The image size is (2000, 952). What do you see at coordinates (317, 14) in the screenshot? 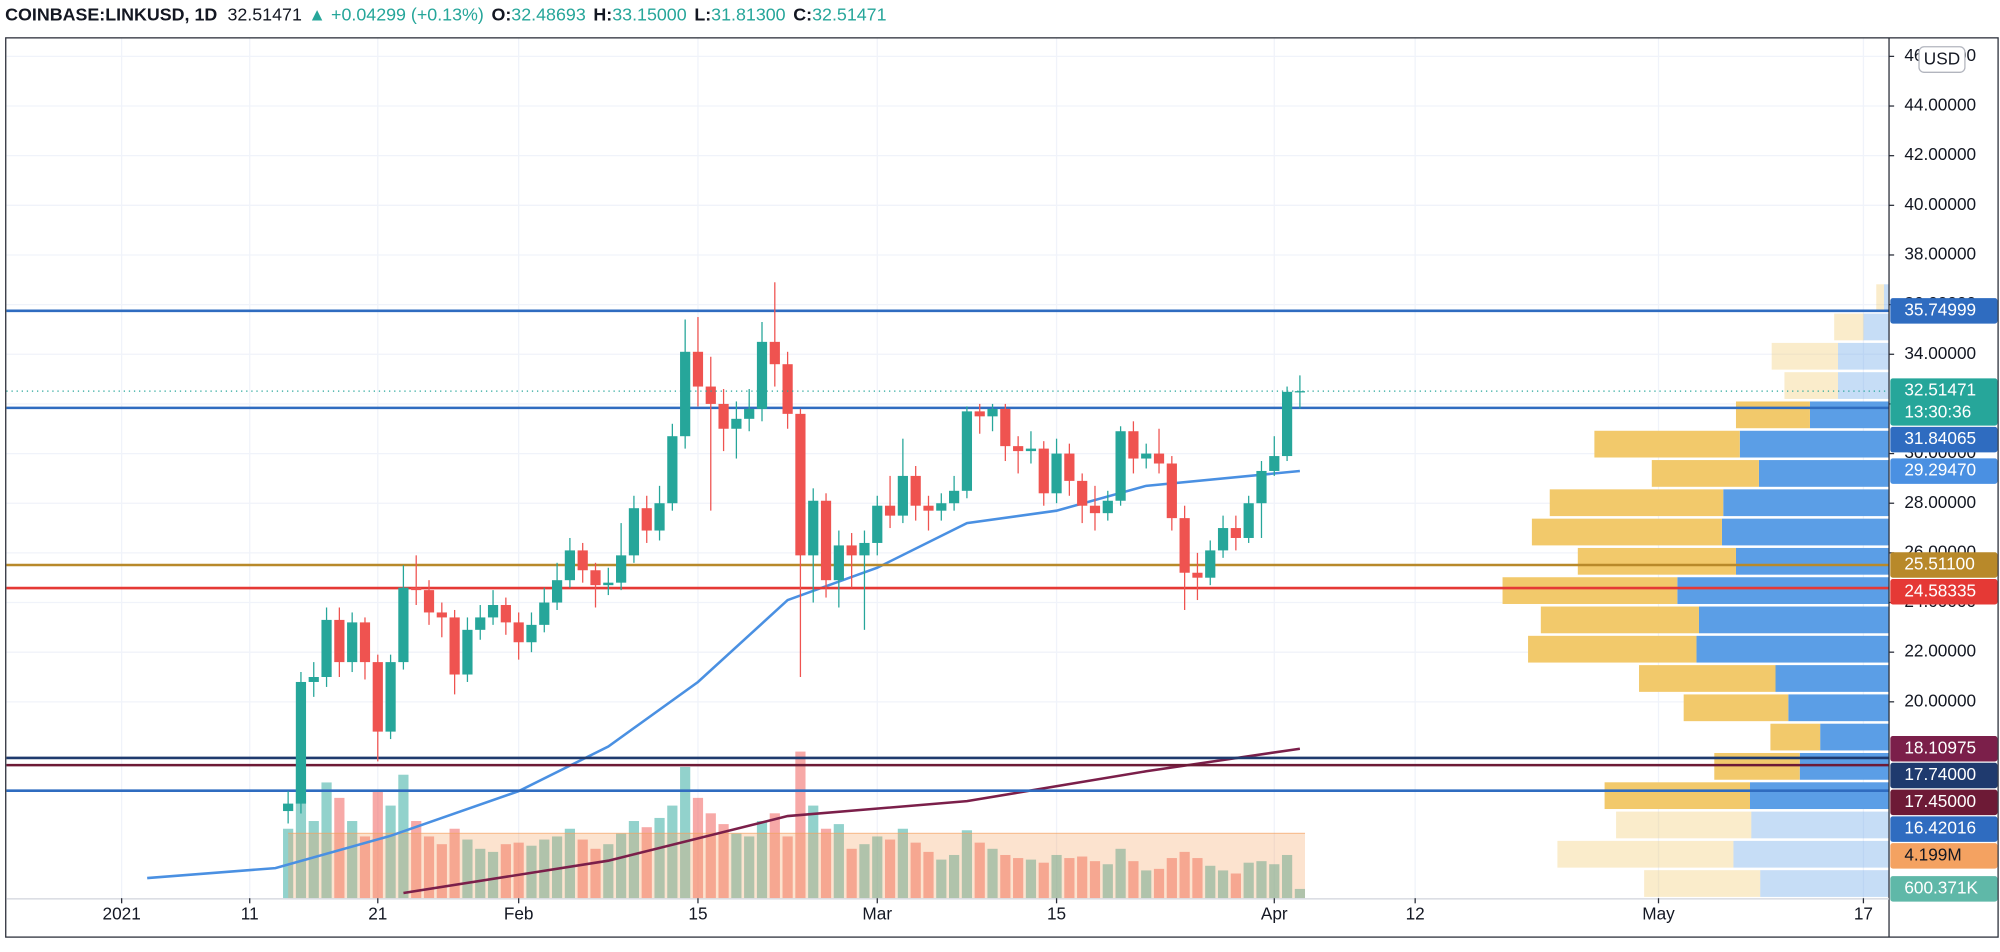
I see `change-arrow: ▲` at bounding box center [317, 14].